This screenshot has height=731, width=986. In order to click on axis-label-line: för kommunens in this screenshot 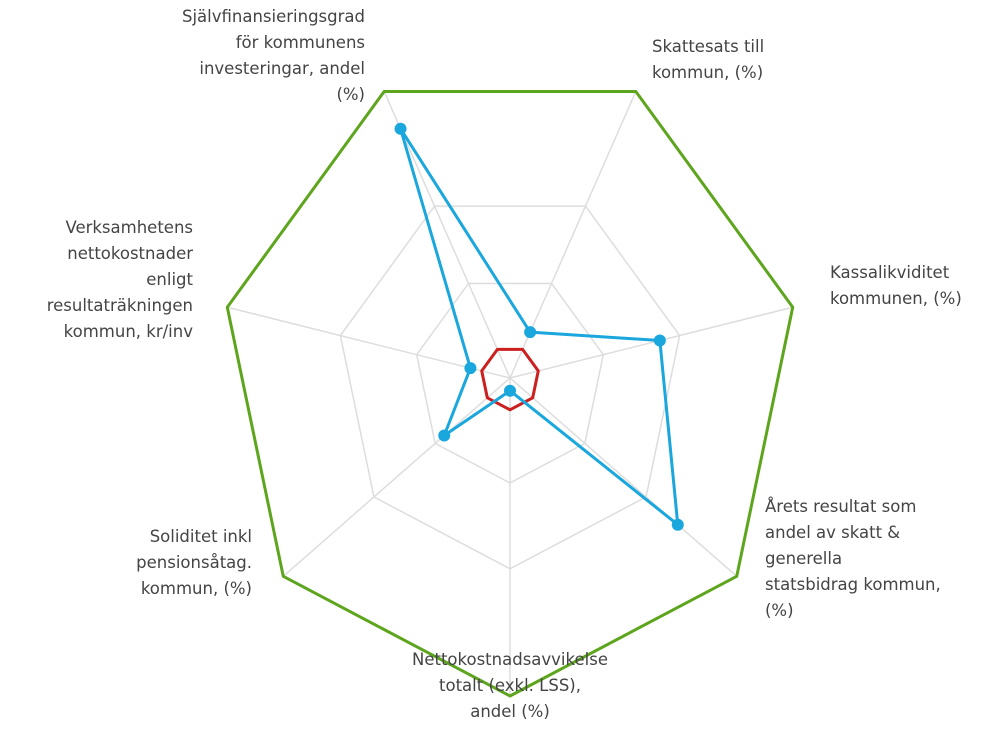, I will do `click(300, 42)`.